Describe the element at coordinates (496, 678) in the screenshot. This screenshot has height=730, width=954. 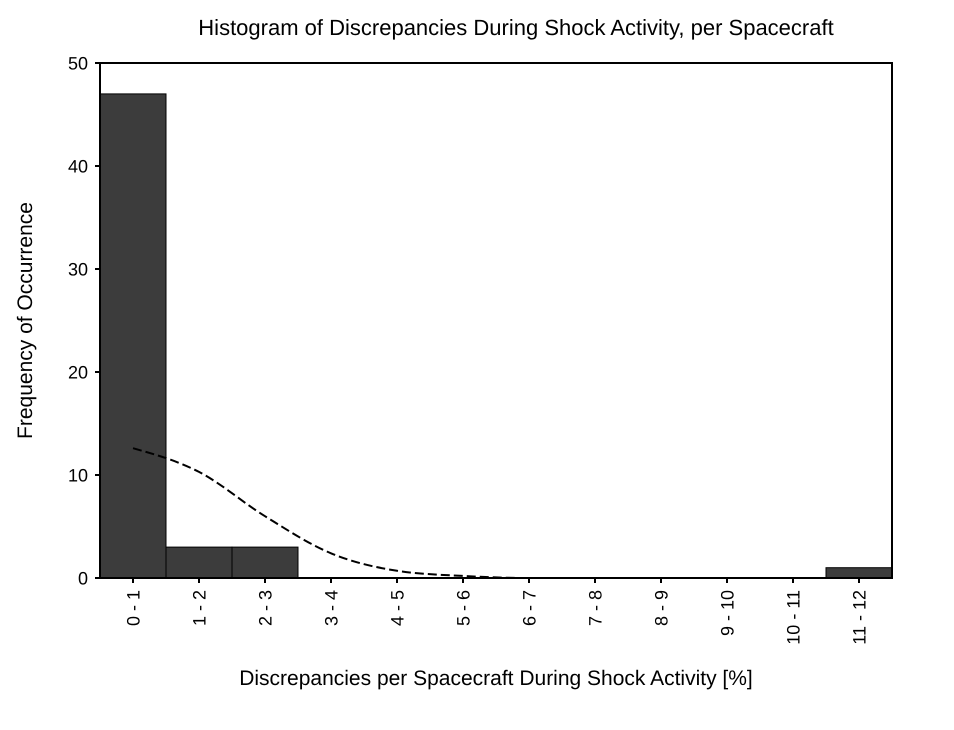
I see `x-axis-title: Discrepancies per Spacecraft During Shock Activity [%]` at that location.